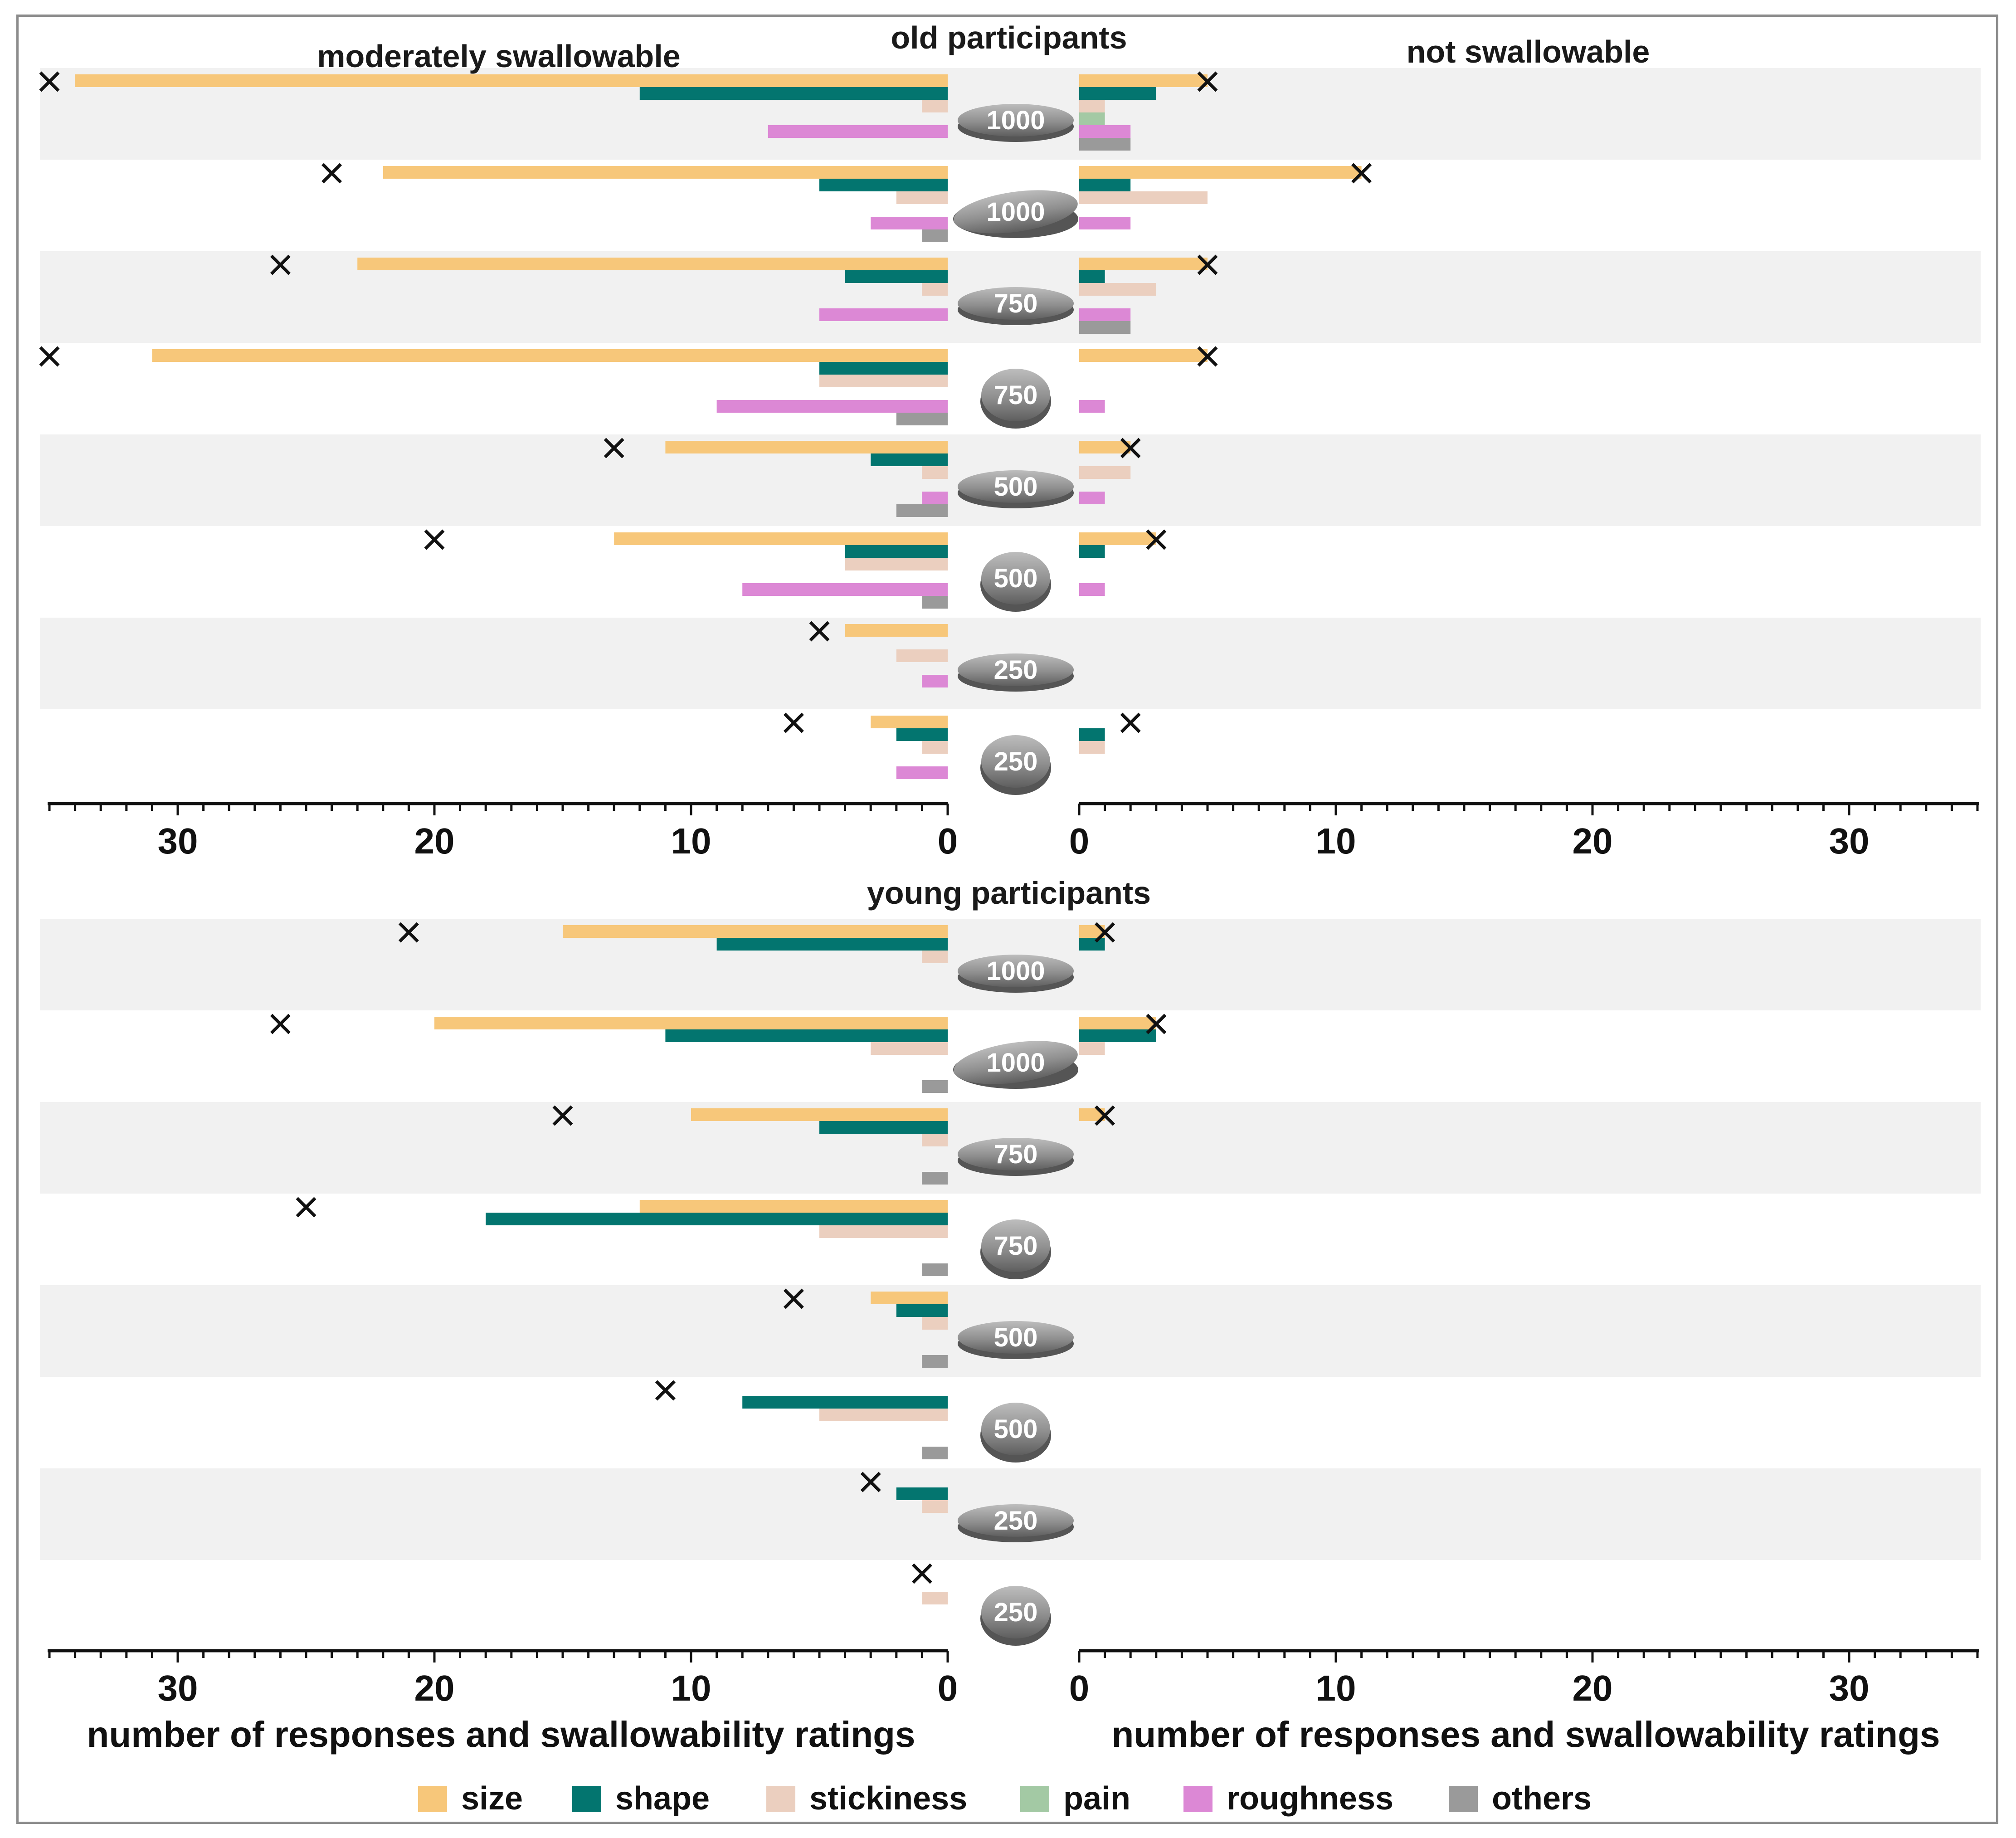 This screenshot has width=2016, height=1838. I want to click on legend-item-size: size, so click(471, 1799).